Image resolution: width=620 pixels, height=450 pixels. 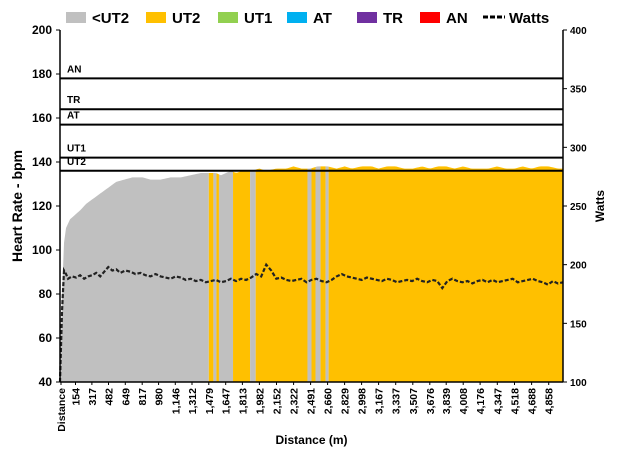 I want to click on legend-label: Watts, so click(x=529, y=18).